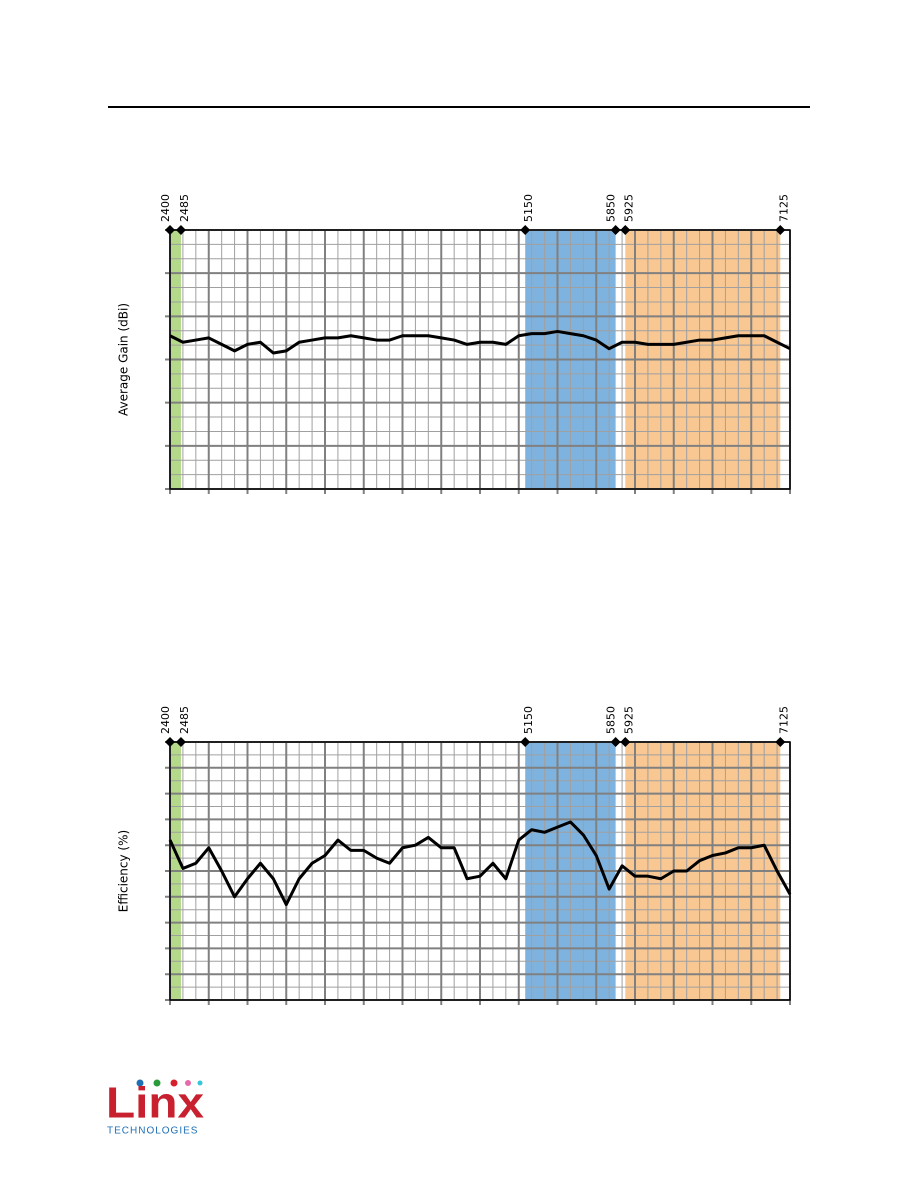  Describe the element at coordinates (152, 1131) in the screenshot. I see `logo-tagline: TECHNOLOGIES` at that location.